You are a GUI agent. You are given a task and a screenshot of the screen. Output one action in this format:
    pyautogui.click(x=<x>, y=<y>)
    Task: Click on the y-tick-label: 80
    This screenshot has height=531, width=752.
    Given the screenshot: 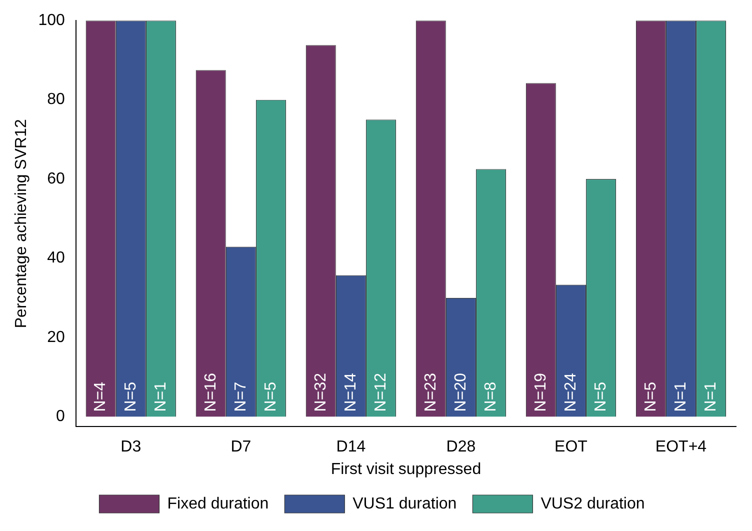 What is the action you would take?
    pyautogui.click(x=56, y=99)
    